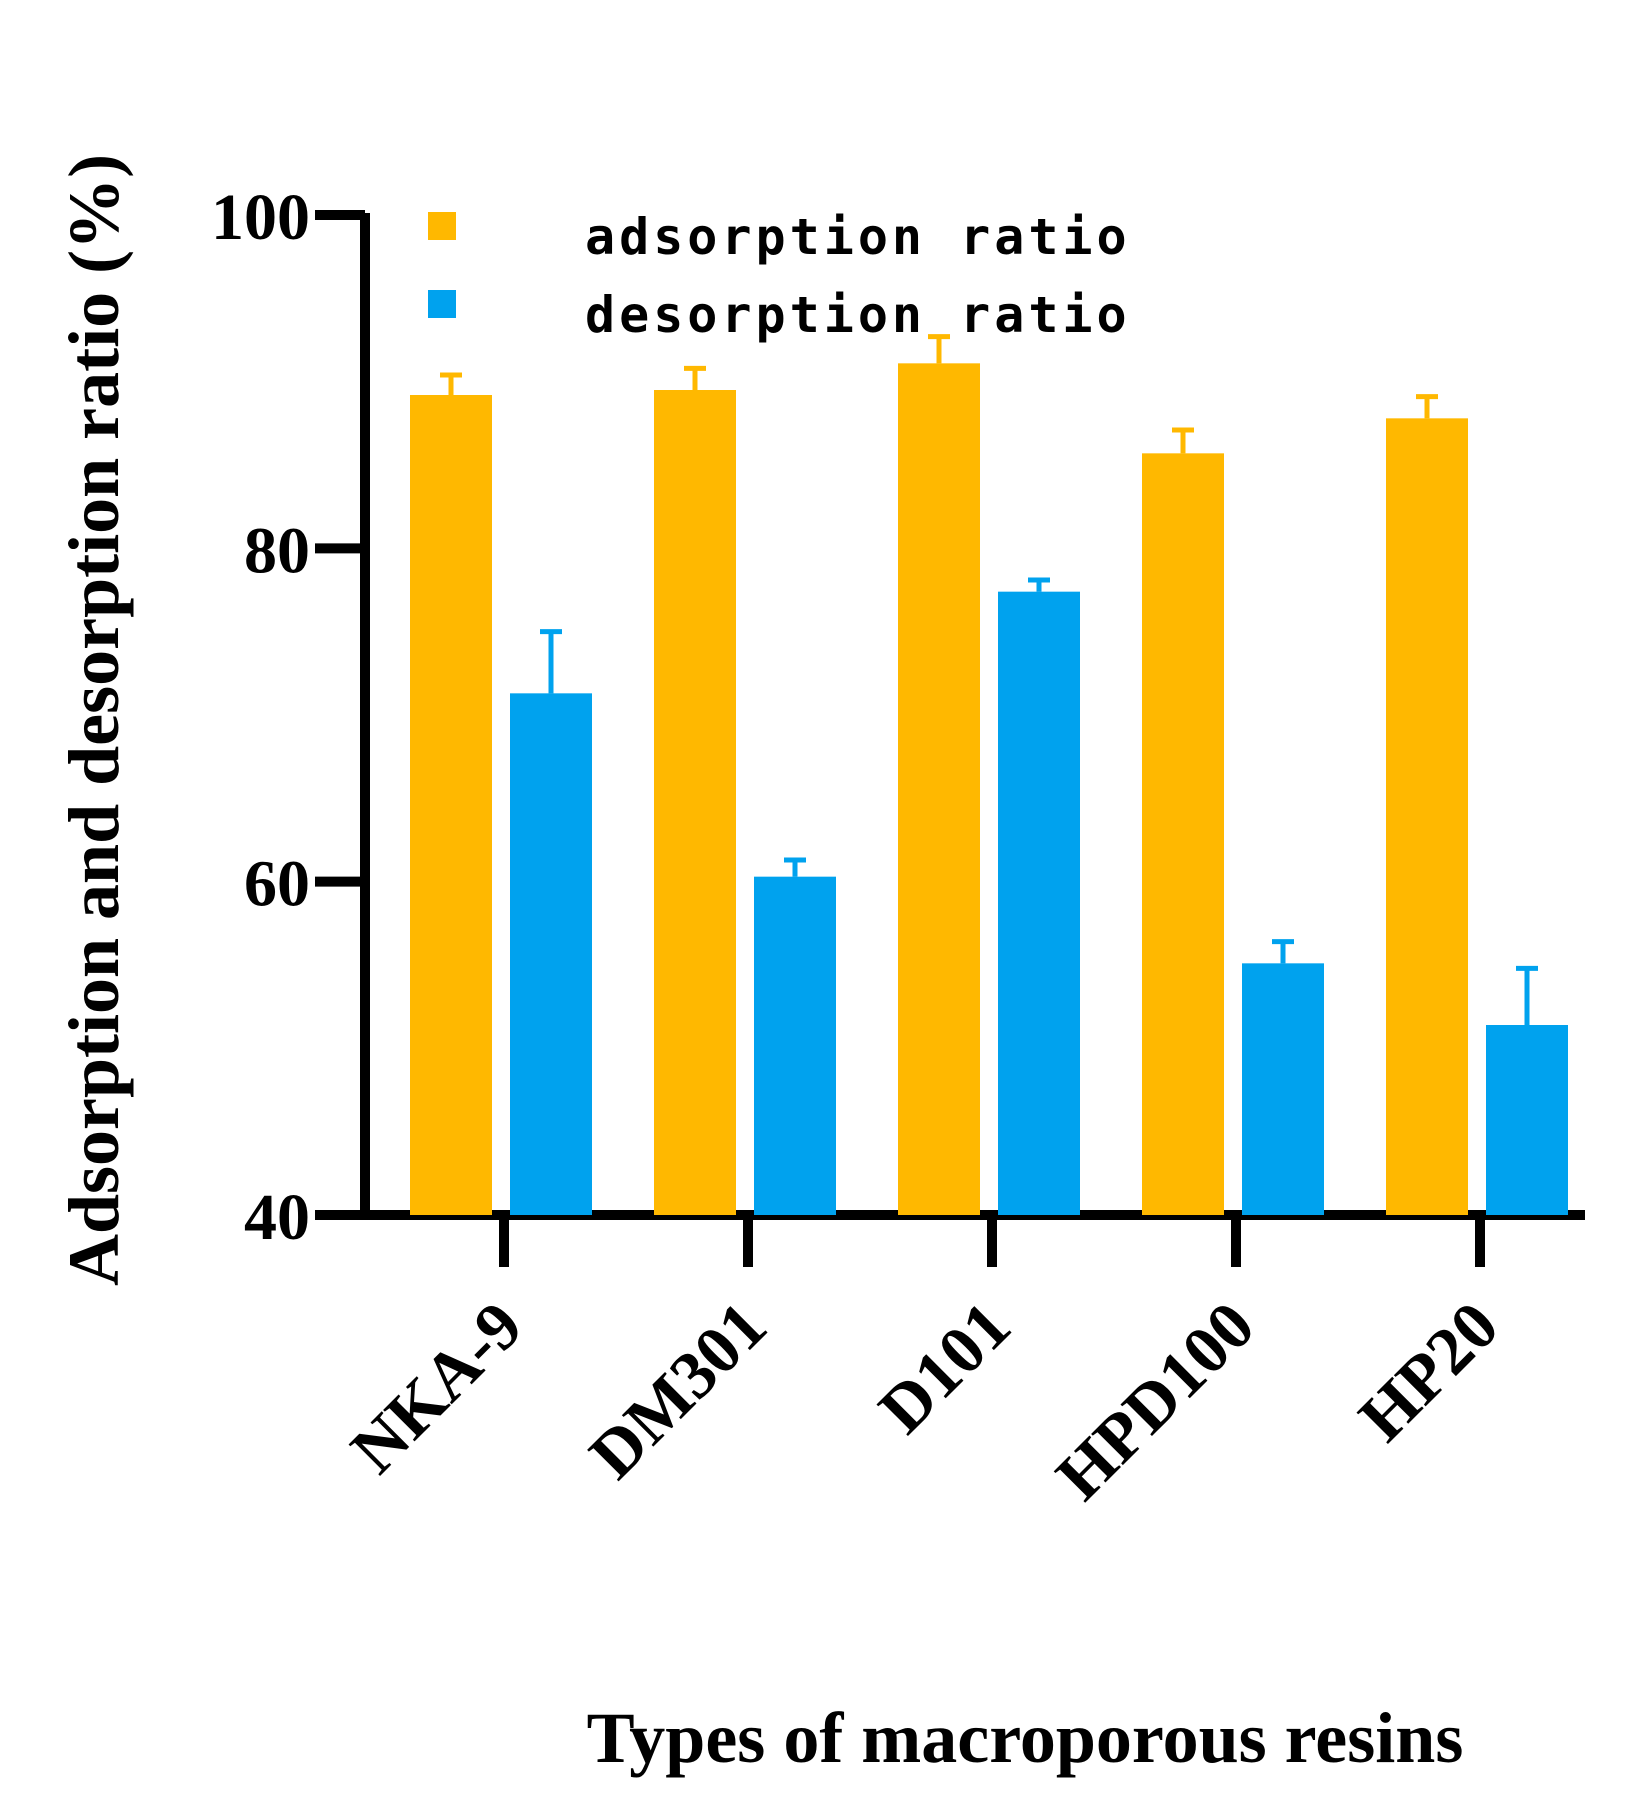  Describe the element at coordinates (678, 1390) in the screenshot. I see `x-tick-label-dm301: DM301` at that location.